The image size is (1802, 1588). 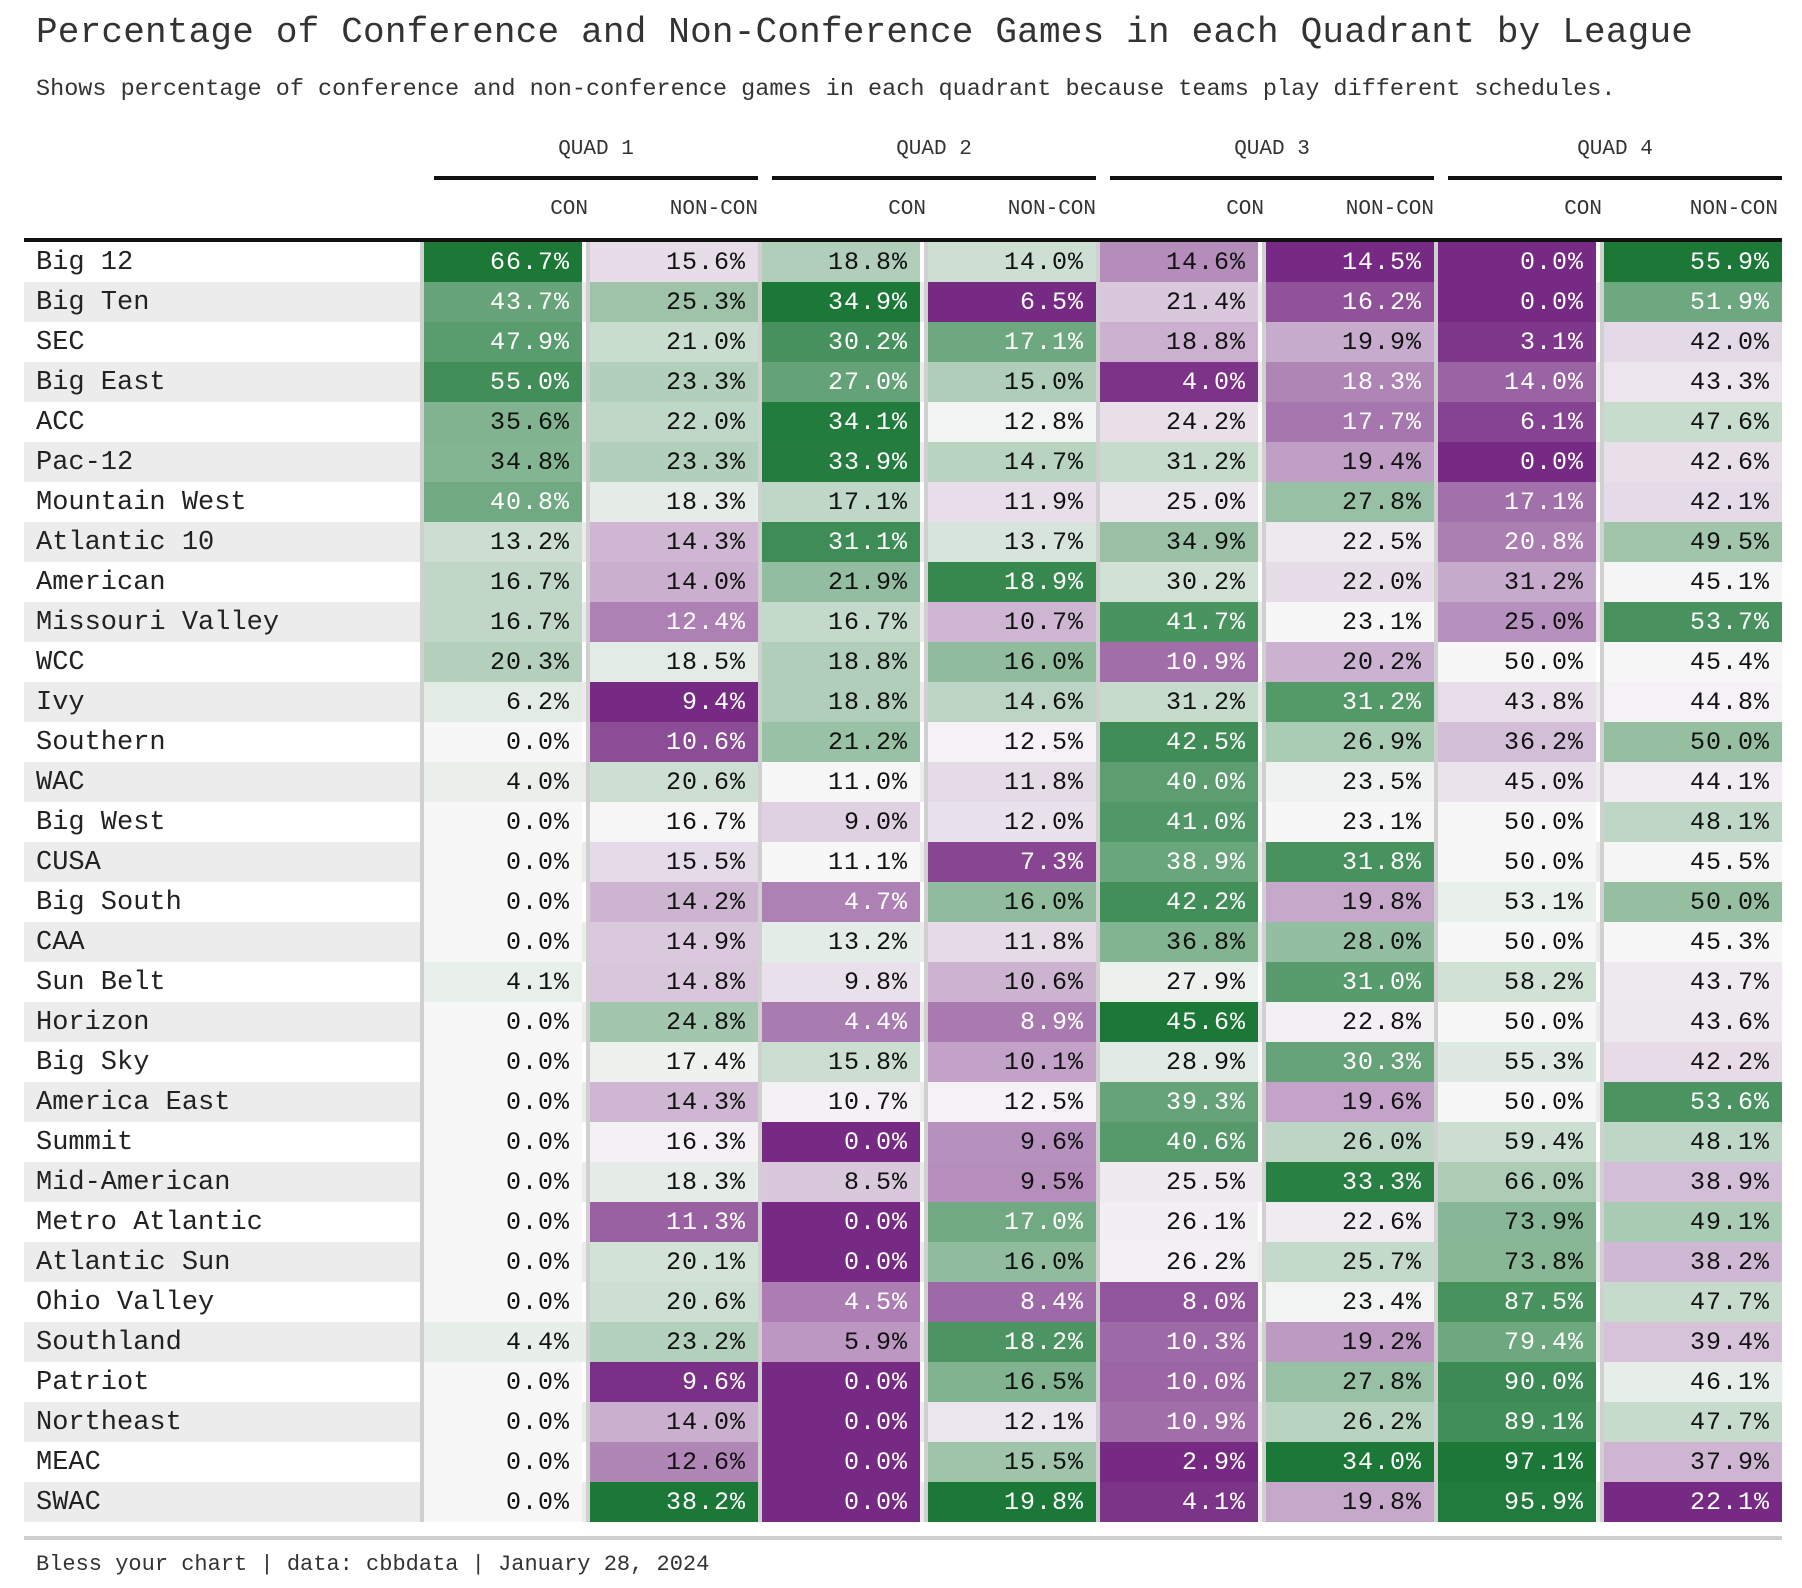 What do you see at coordinates (1179, 582) in the screenshot?
I see `q3-con-cell: 30.2%` at bounding box center [1179, 582].